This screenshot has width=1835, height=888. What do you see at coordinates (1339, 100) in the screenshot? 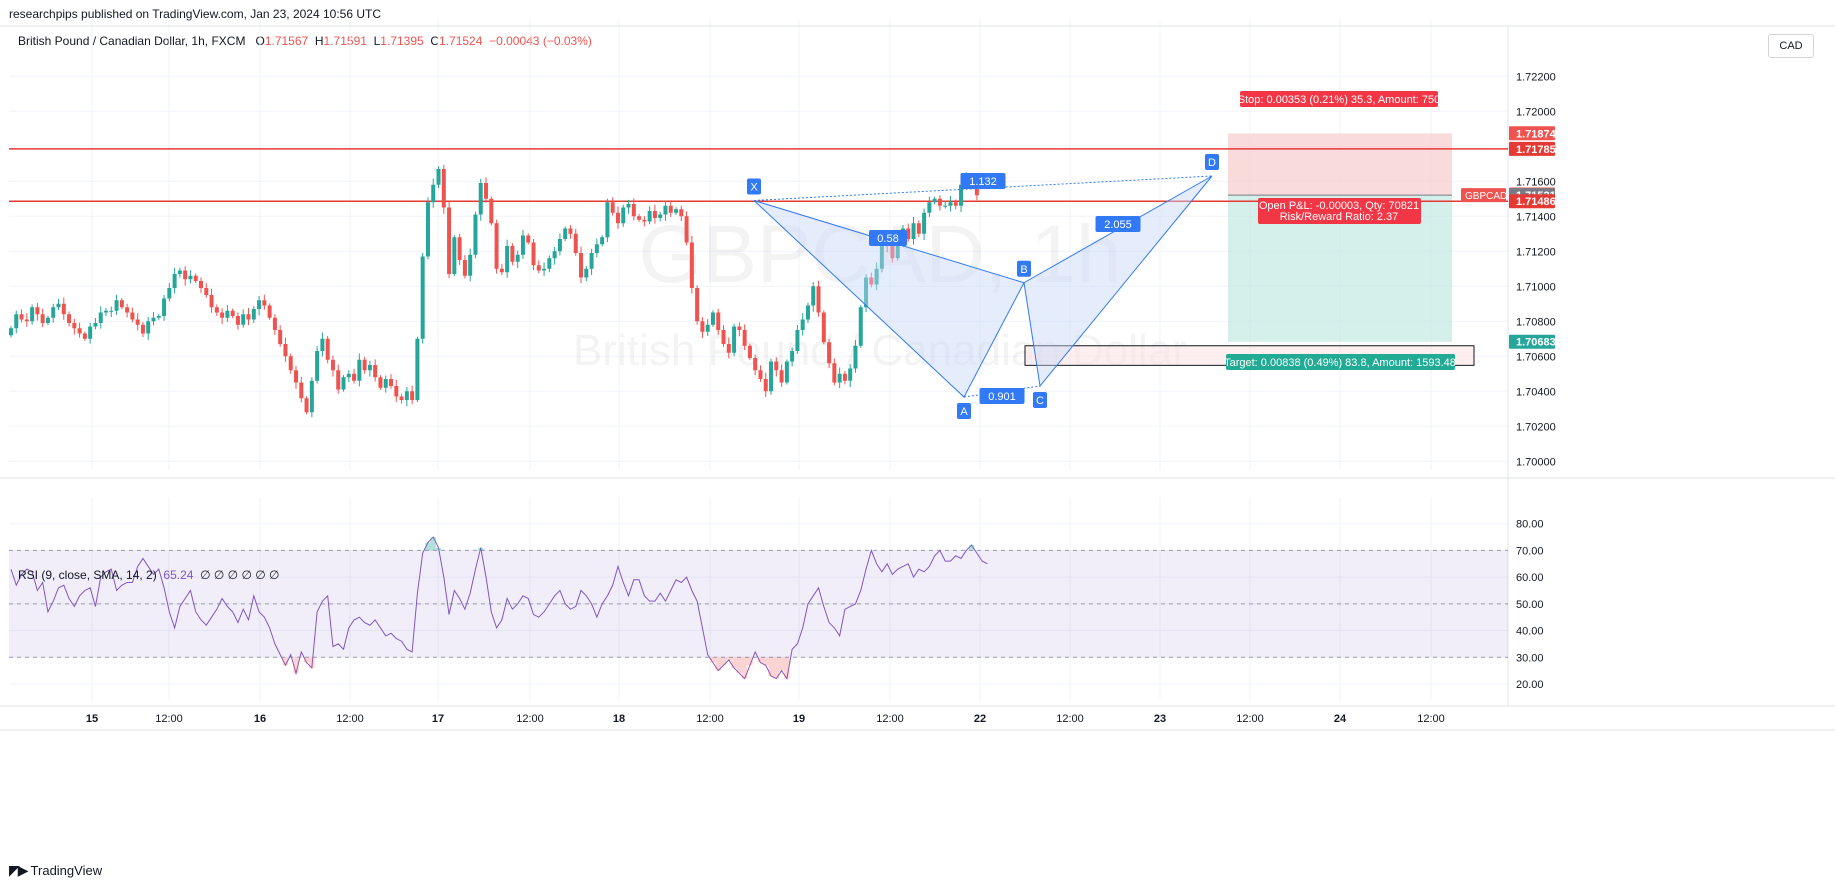
I see `stop-label: Stop: 0.00353 (0.21%) 35.3, Amount: 750` at bounding box center [1339, 100].